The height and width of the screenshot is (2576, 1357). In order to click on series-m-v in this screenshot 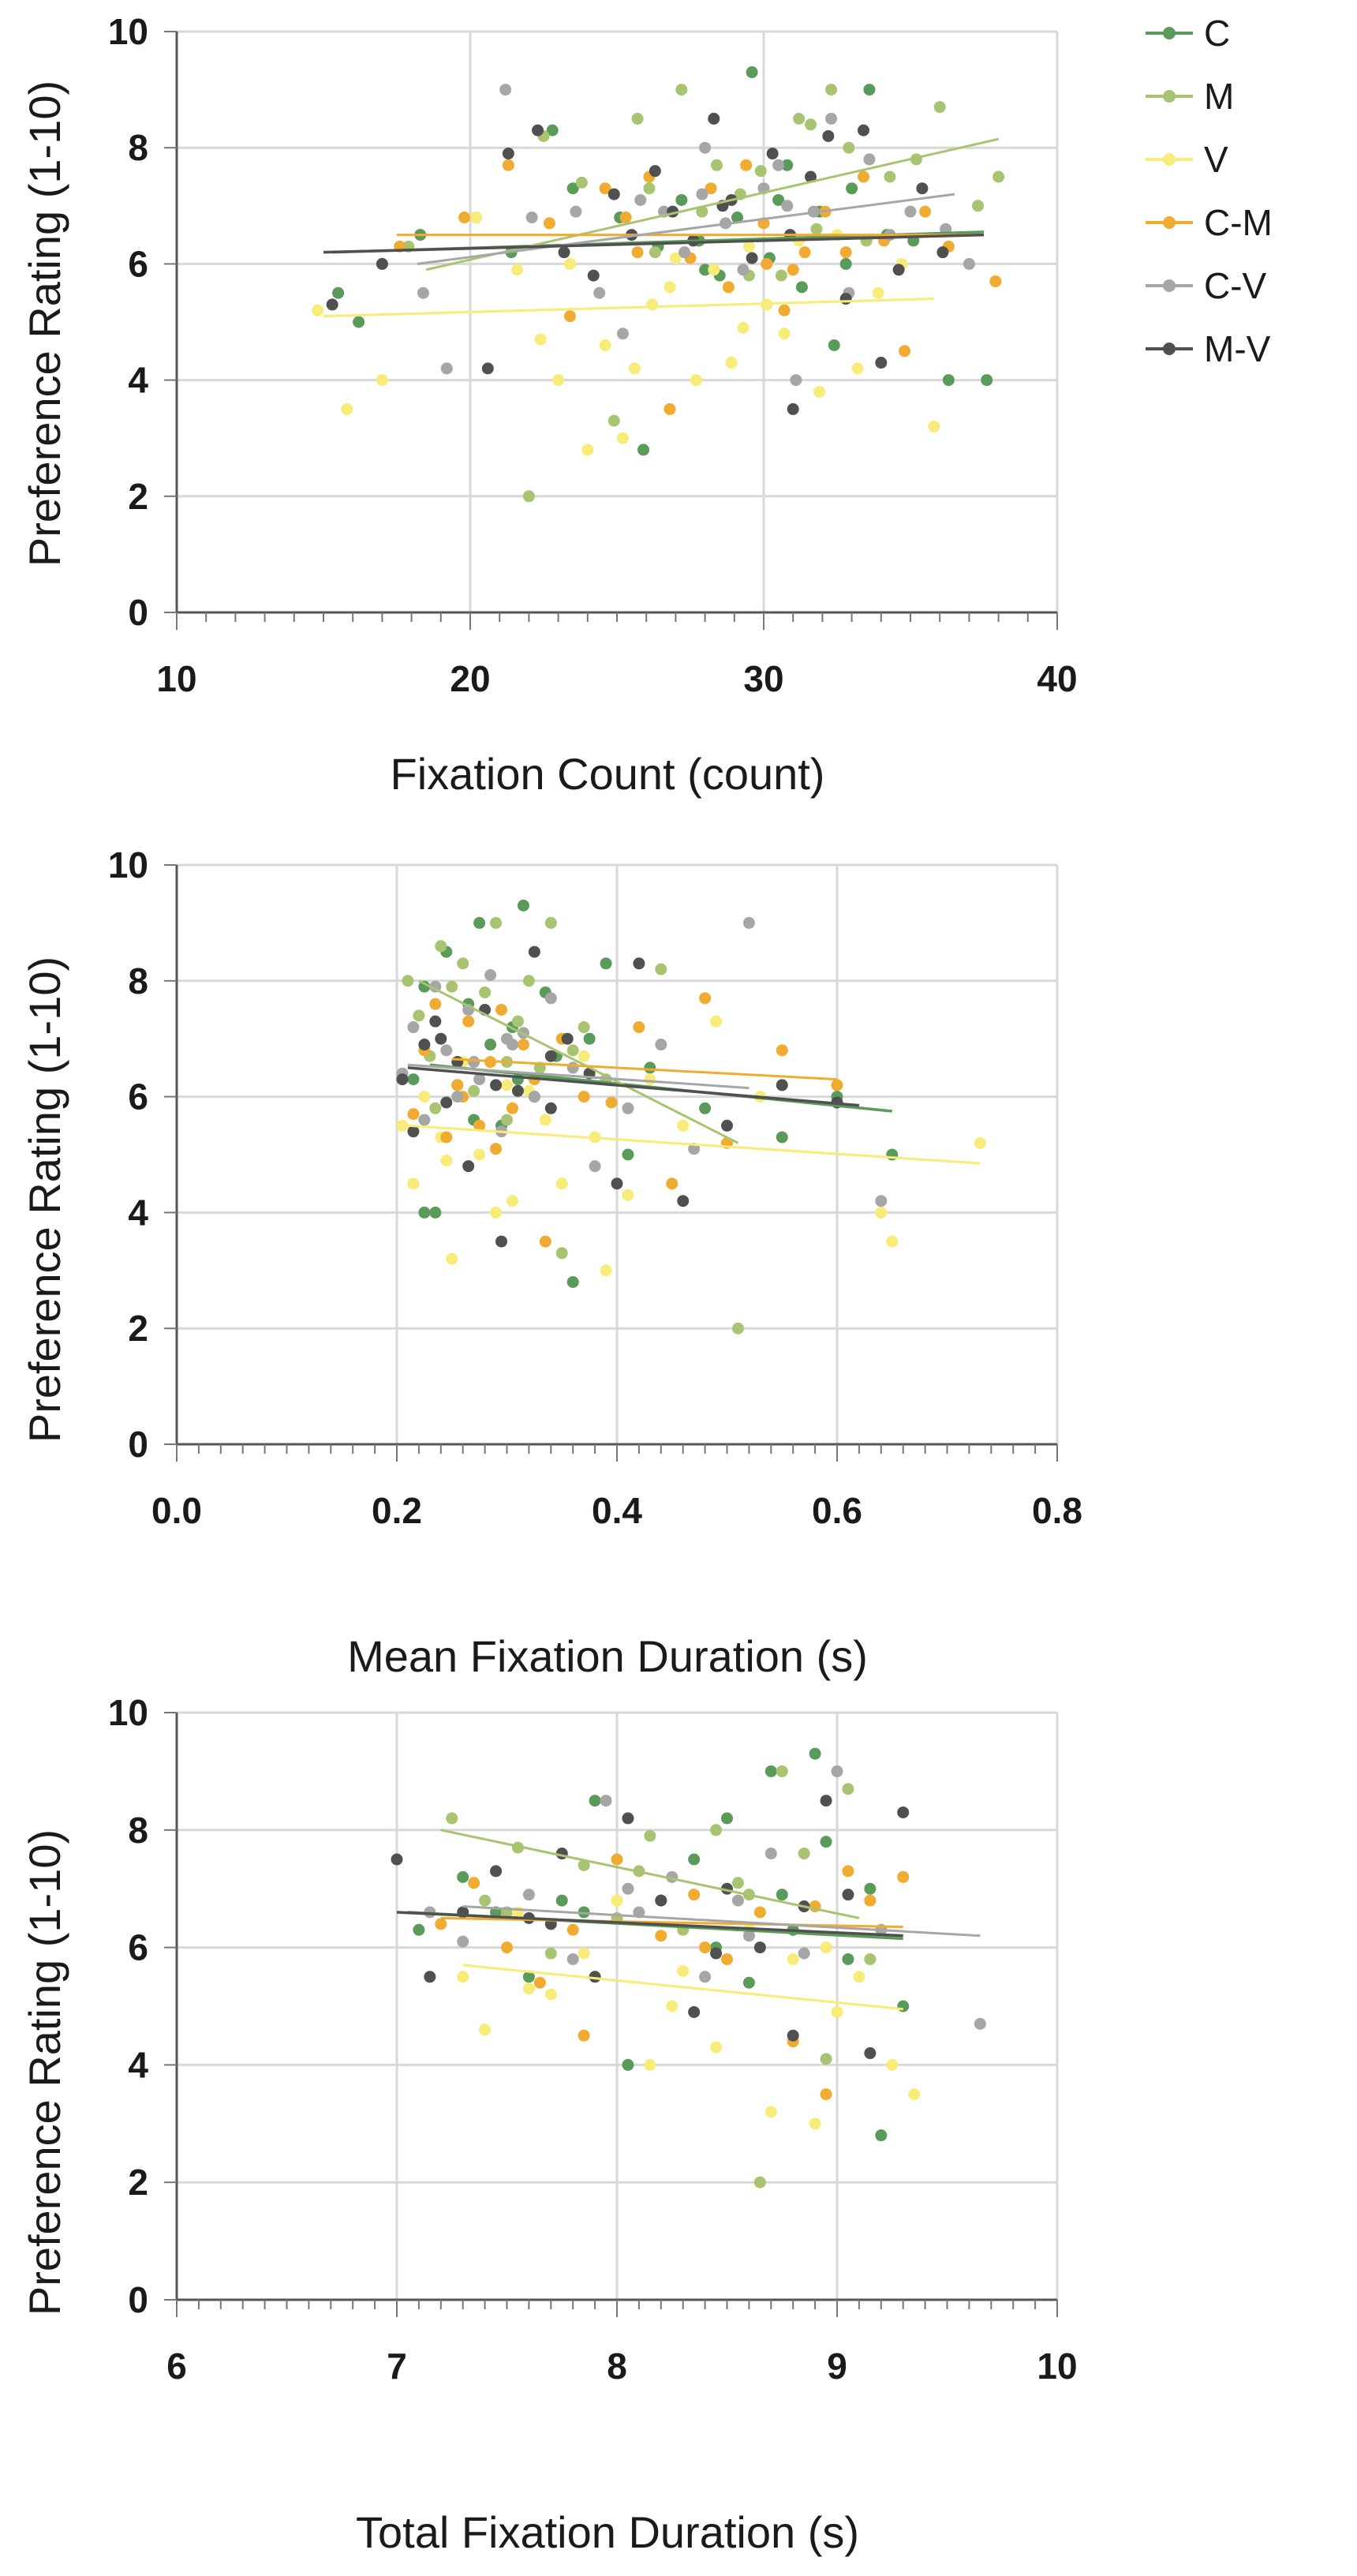, I will do `click(638, 263)`.